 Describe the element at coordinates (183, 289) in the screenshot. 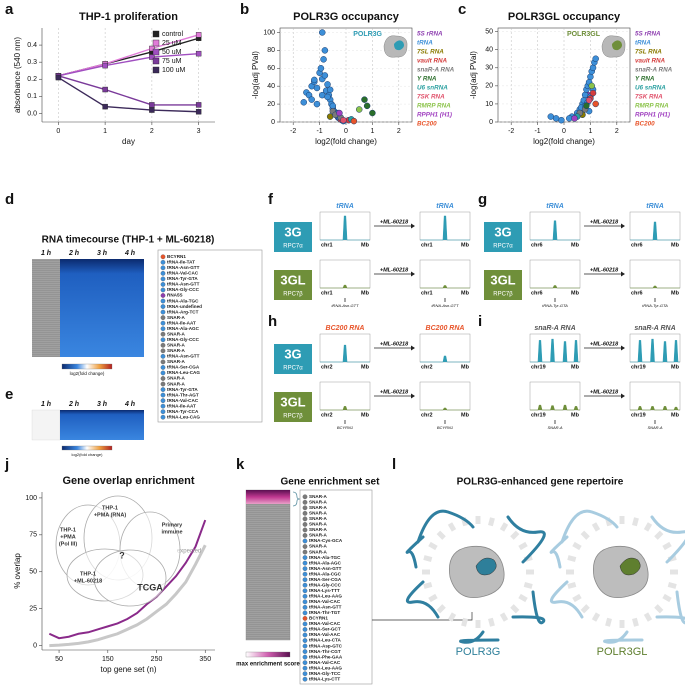

I see `gene-name: tRNA-Gly-CCC` at that location.